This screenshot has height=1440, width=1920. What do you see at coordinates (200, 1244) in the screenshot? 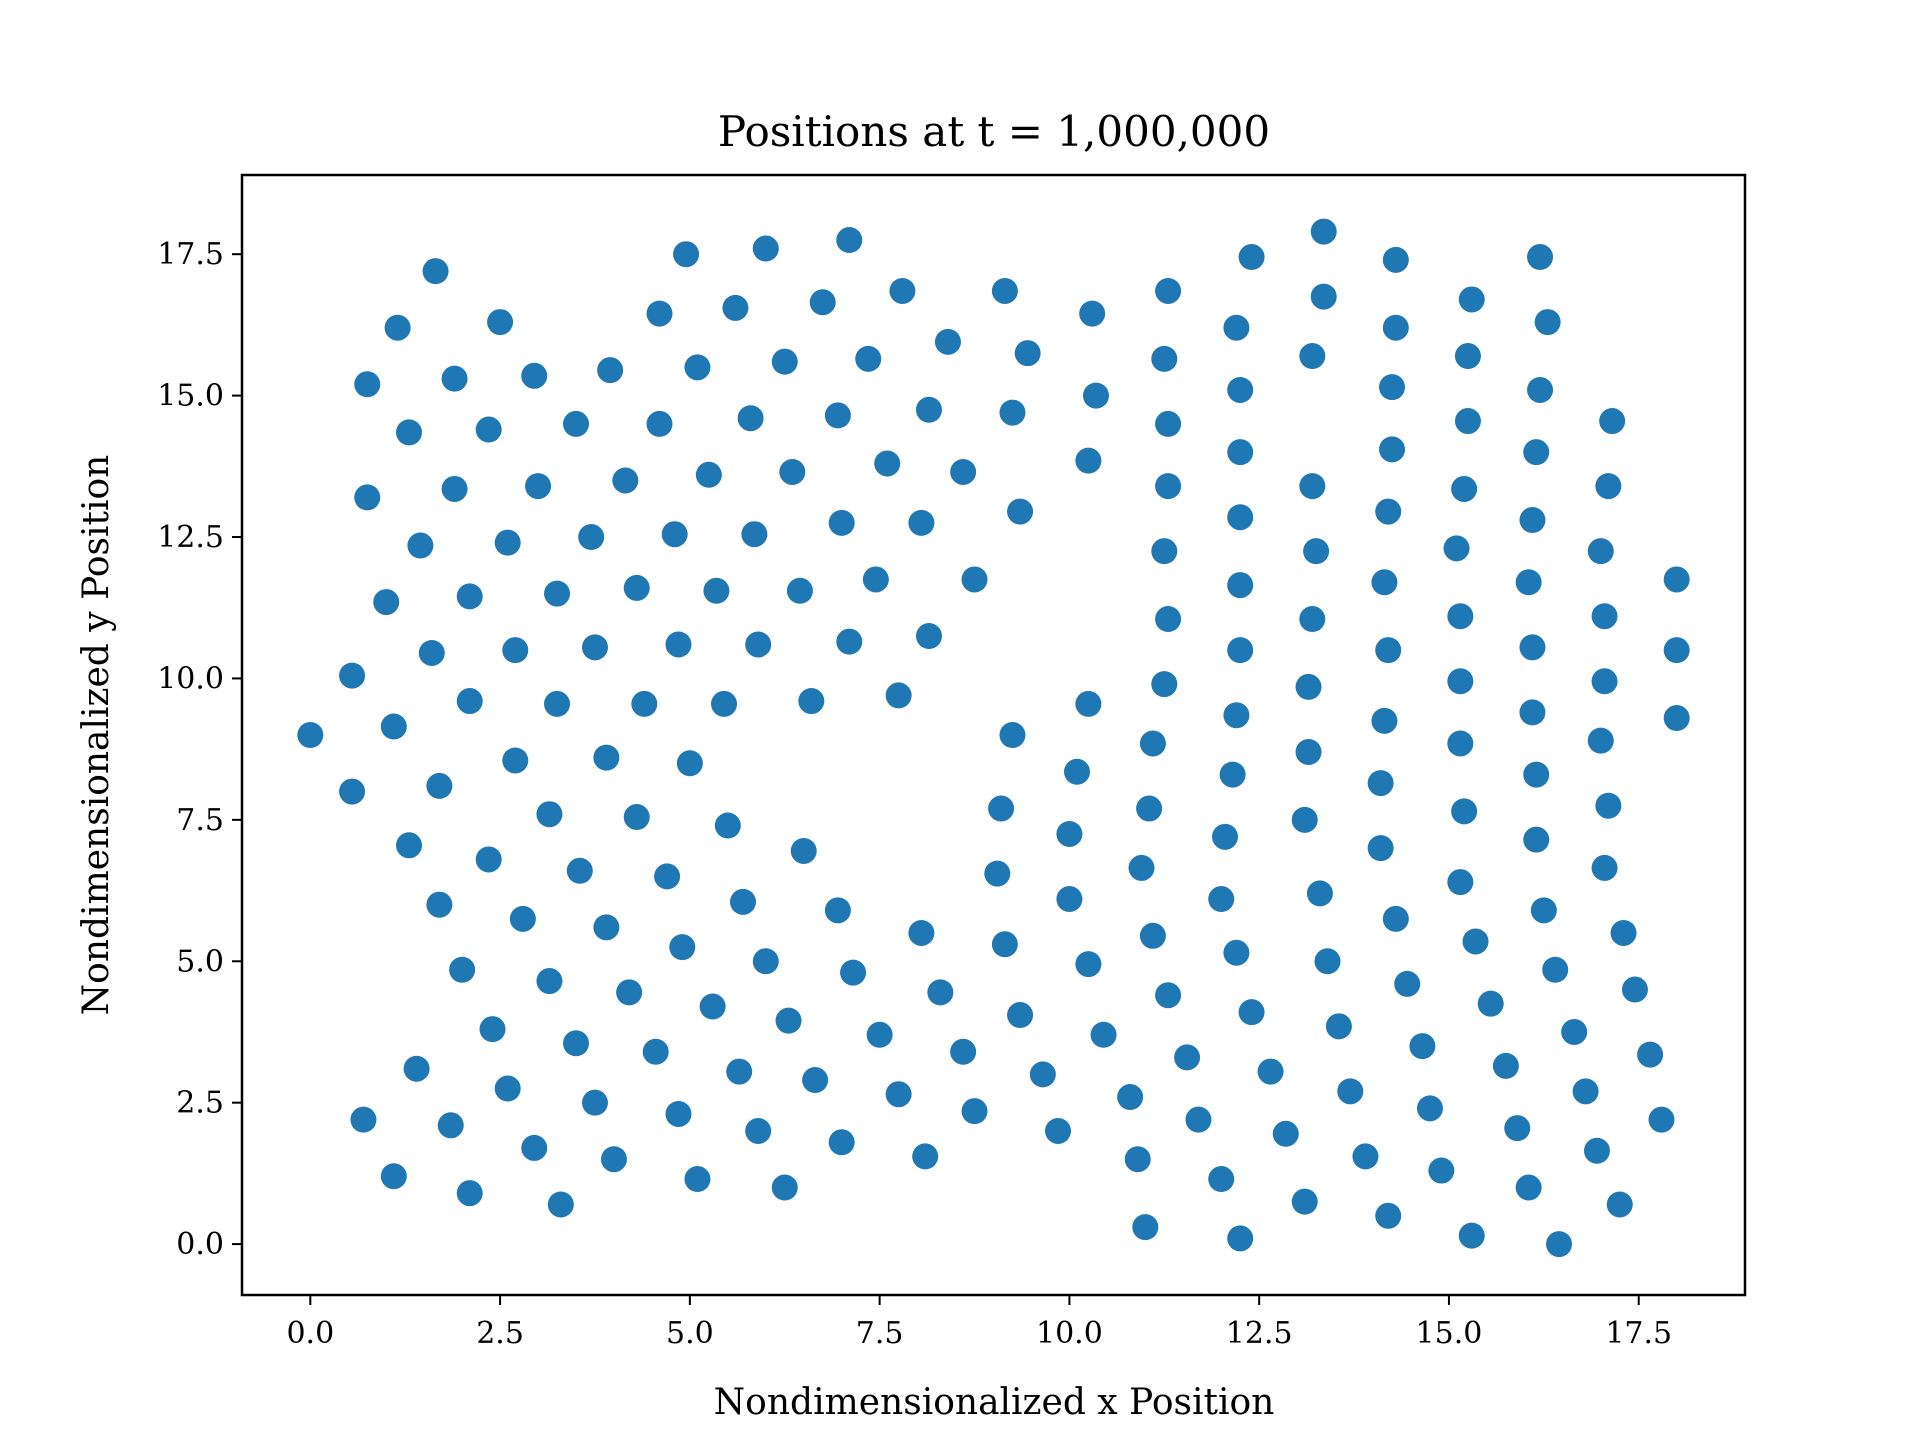
I see `y-tick-label: 0.0` at bounding box center [200, 1244].